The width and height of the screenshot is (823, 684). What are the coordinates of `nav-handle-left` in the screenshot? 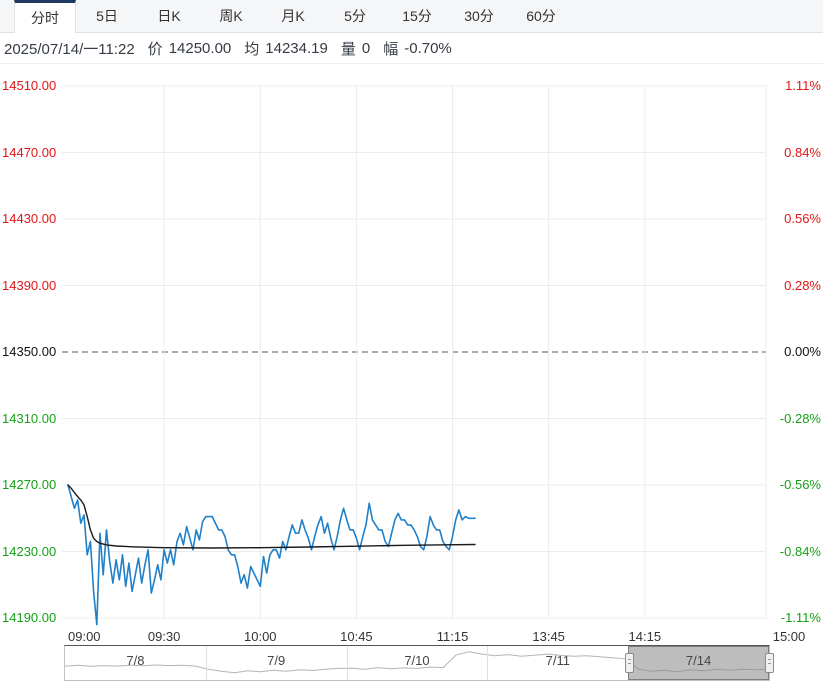 It's located at (630, 663).